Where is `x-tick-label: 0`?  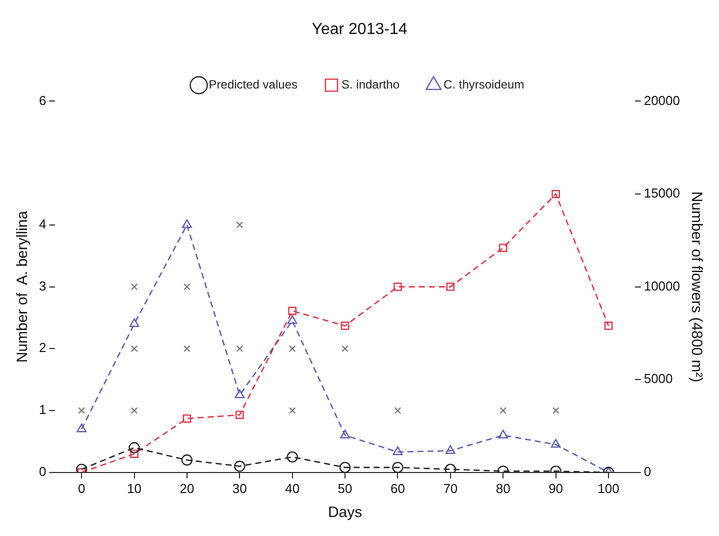 x-tick-label: 0 is located at coordinates (82, 488).